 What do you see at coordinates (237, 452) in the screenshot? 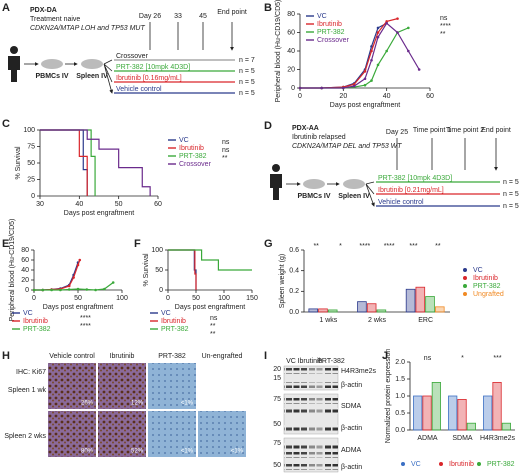
I see `percent: <1%` at bounding box center [237, 452].